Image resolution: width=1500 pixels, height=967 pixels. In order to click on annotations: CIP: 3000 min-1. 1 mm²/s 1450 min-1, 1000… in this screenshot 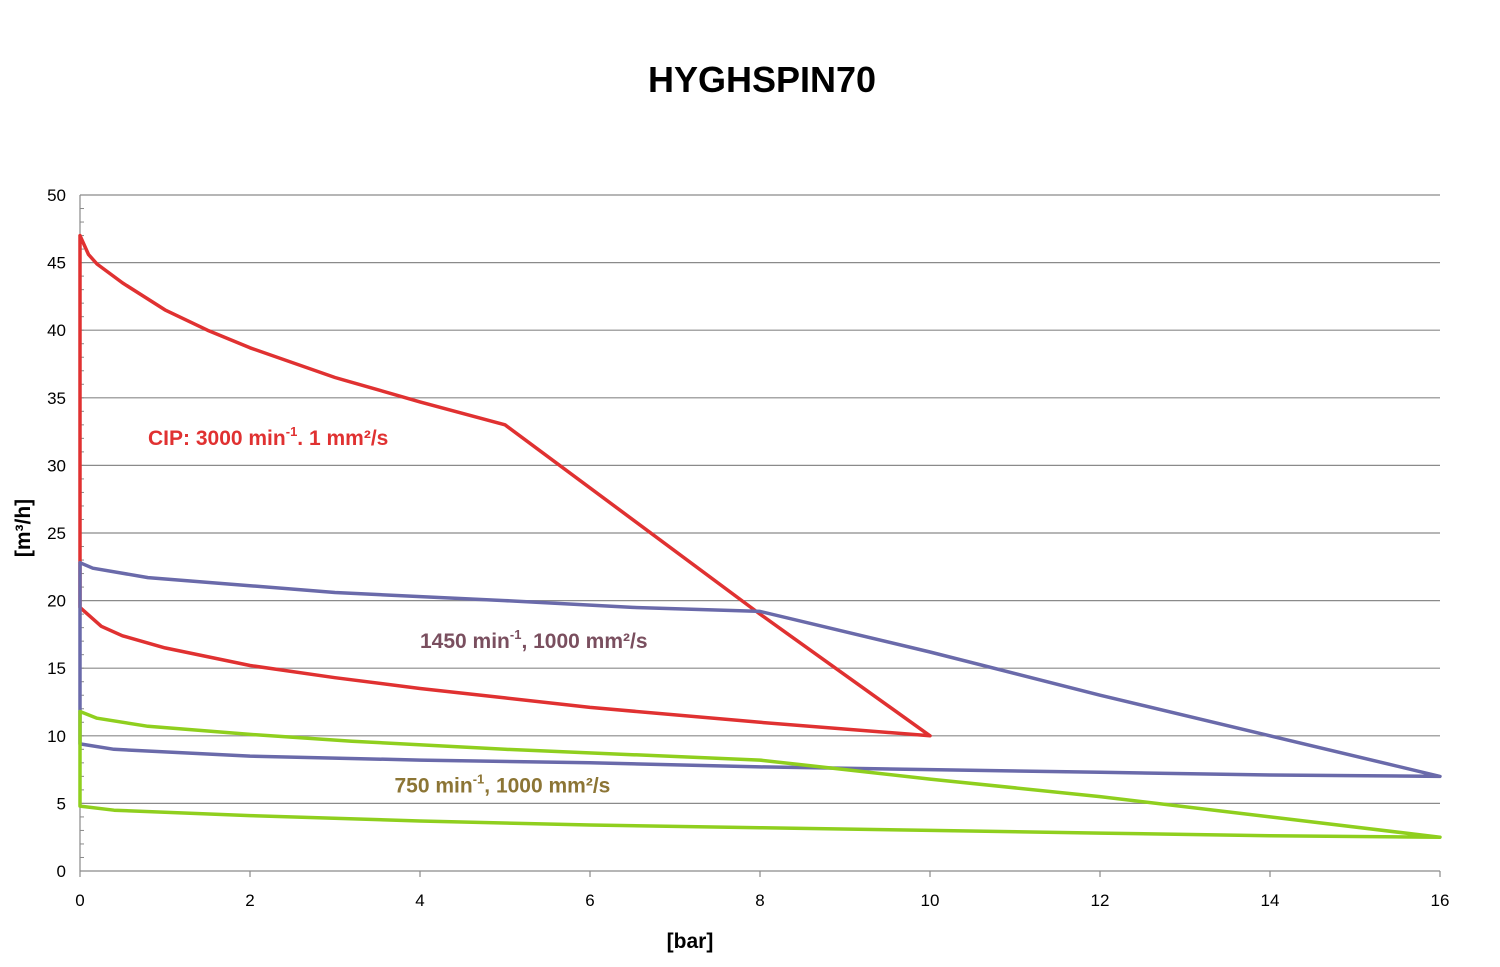, I will do `click(398, 610)`.